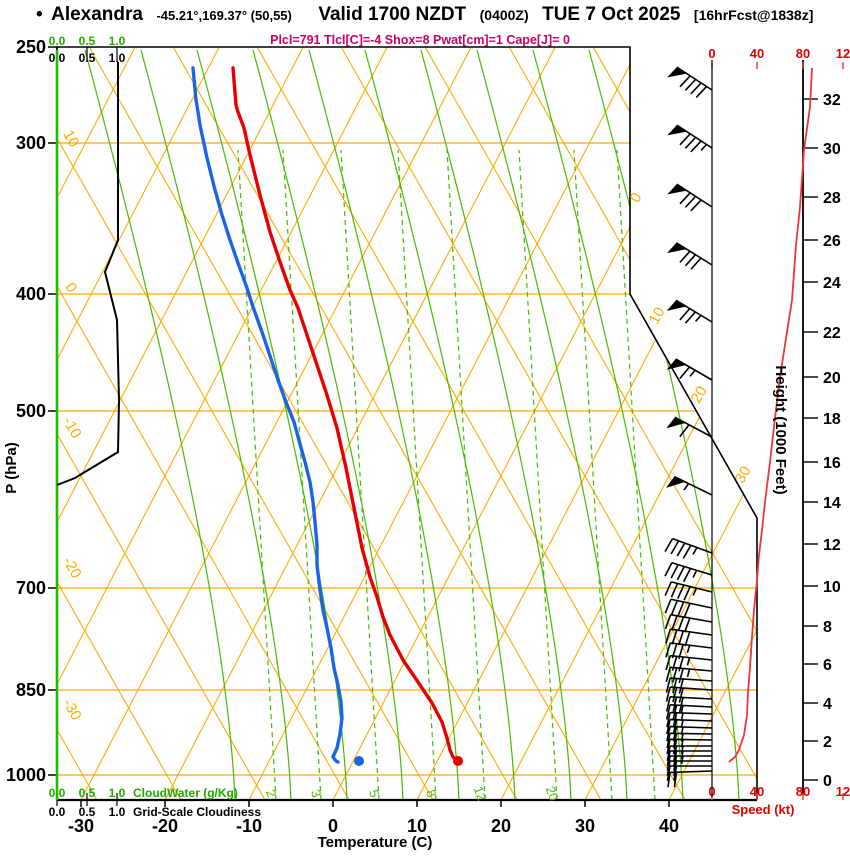 The height and width of the screenshot is (860, 850). What do you see at coordinates (458, 761) in the screenshot?
I see `surface-temperature-dot` at bounding box center [458, 761].